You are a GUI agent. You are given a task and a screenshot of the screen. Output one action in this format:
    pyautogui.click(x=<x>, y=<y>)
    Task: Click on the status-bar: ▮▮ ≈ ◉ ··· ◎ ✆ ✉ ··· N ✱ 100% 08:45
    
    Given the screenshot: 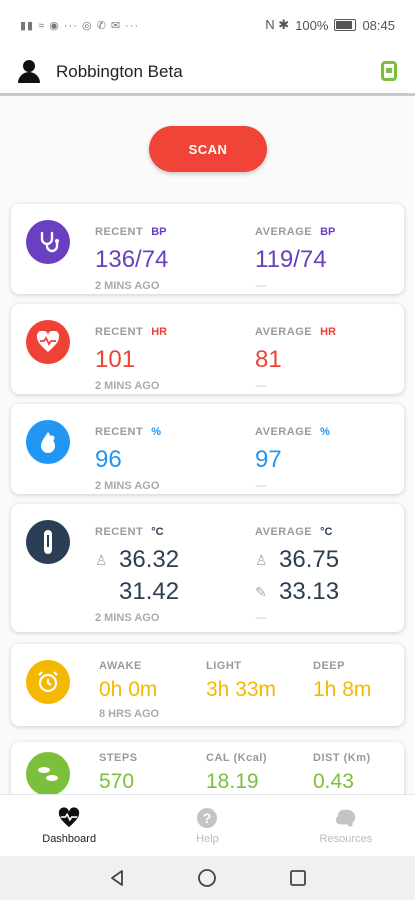 What is the action you would take?
    pyautogui.click(x=207, y=25)
    